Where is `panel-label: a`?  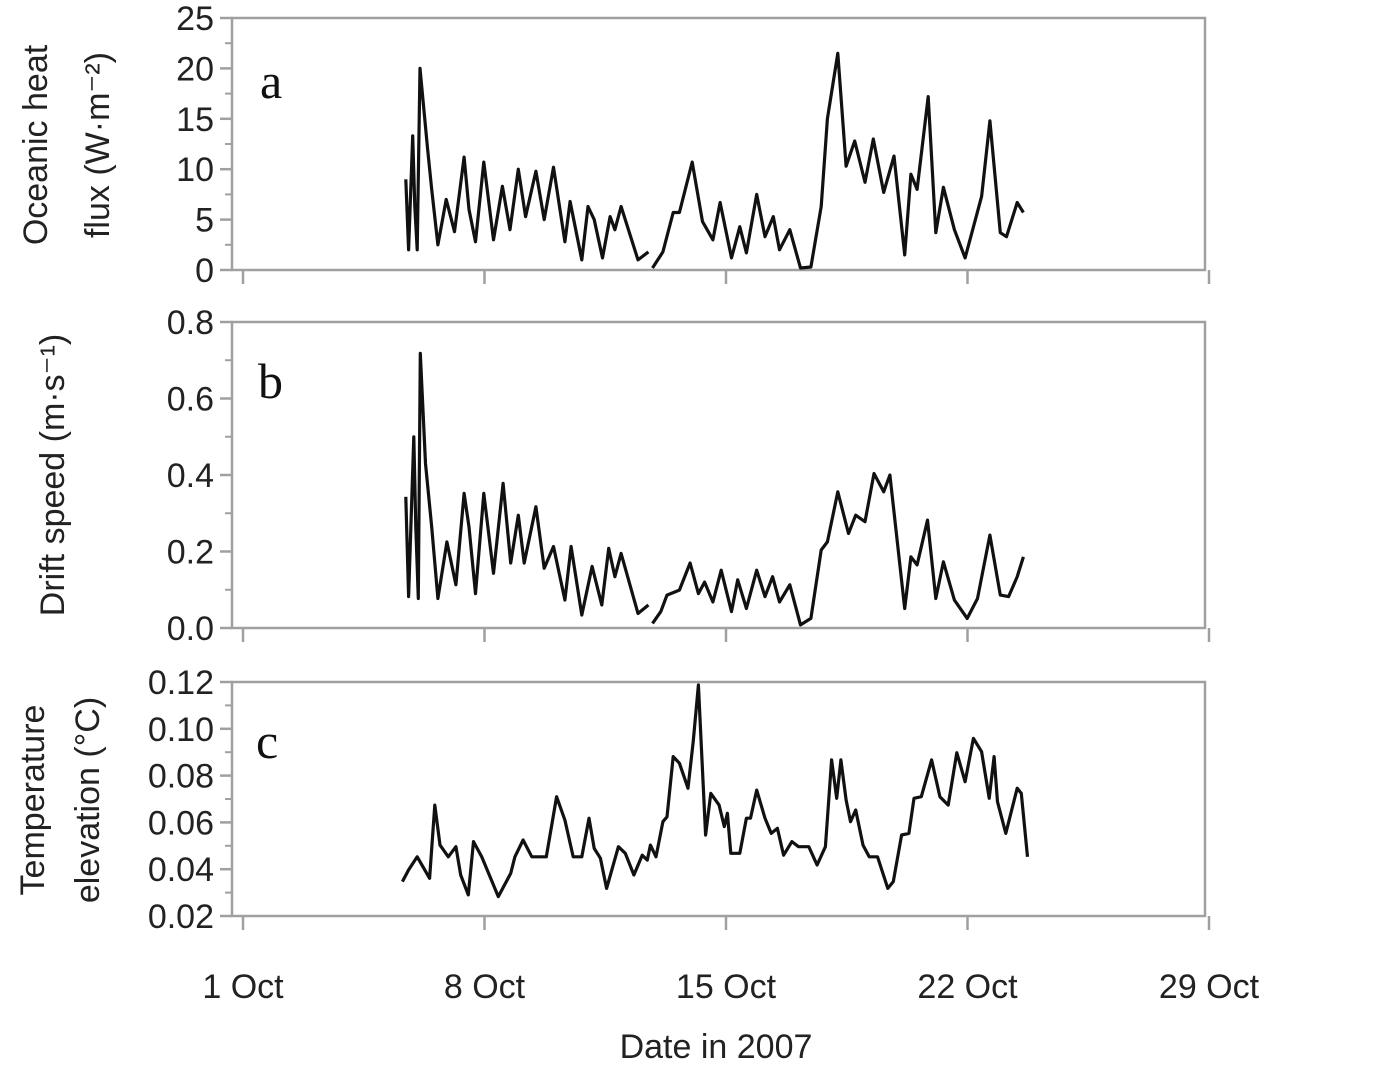
panel-label: a is located at coordinates (271, 81).